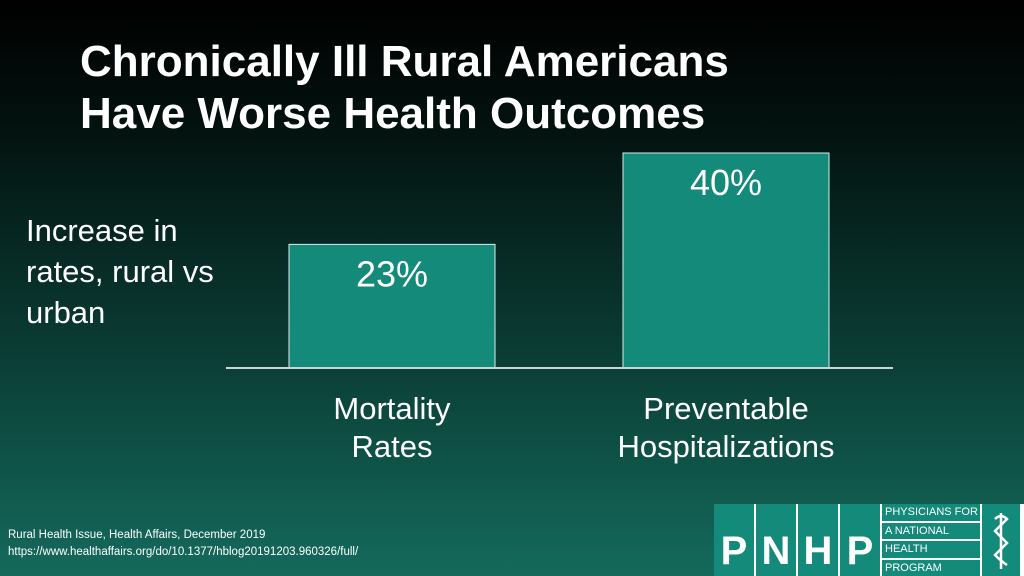 The width and height of the screenshot is (1024, 576). I want to click on y-axis-label-line-1: Increase in, so click(102, 230).